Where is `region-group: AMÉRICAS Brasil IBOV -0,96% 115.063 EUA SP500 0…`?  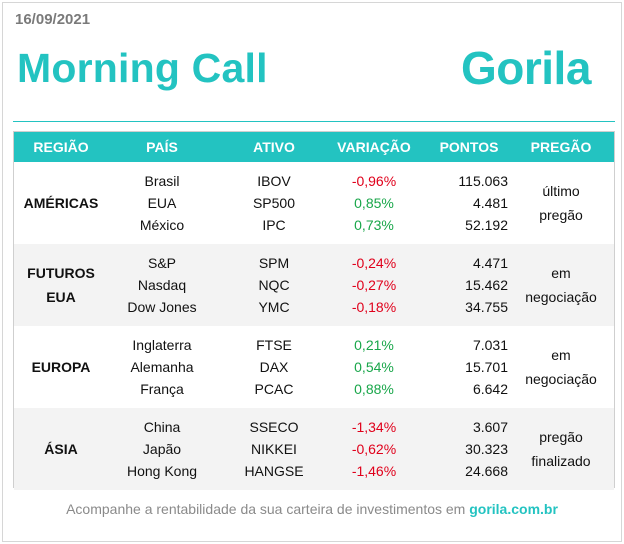
region-group: AMÉRICAS Brasil IBOV -0,96% 115.063 EUA SP500 0… is located at coordinates (314, 203).